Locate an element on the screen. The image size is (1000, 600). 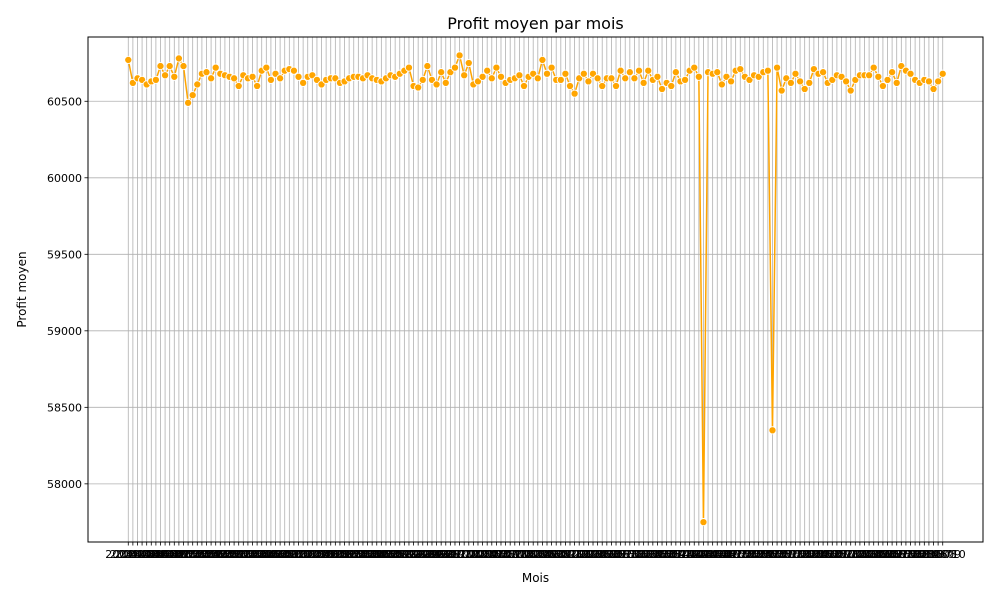
x-tick-label: 2007-02 is located at coordinates (299, 554).